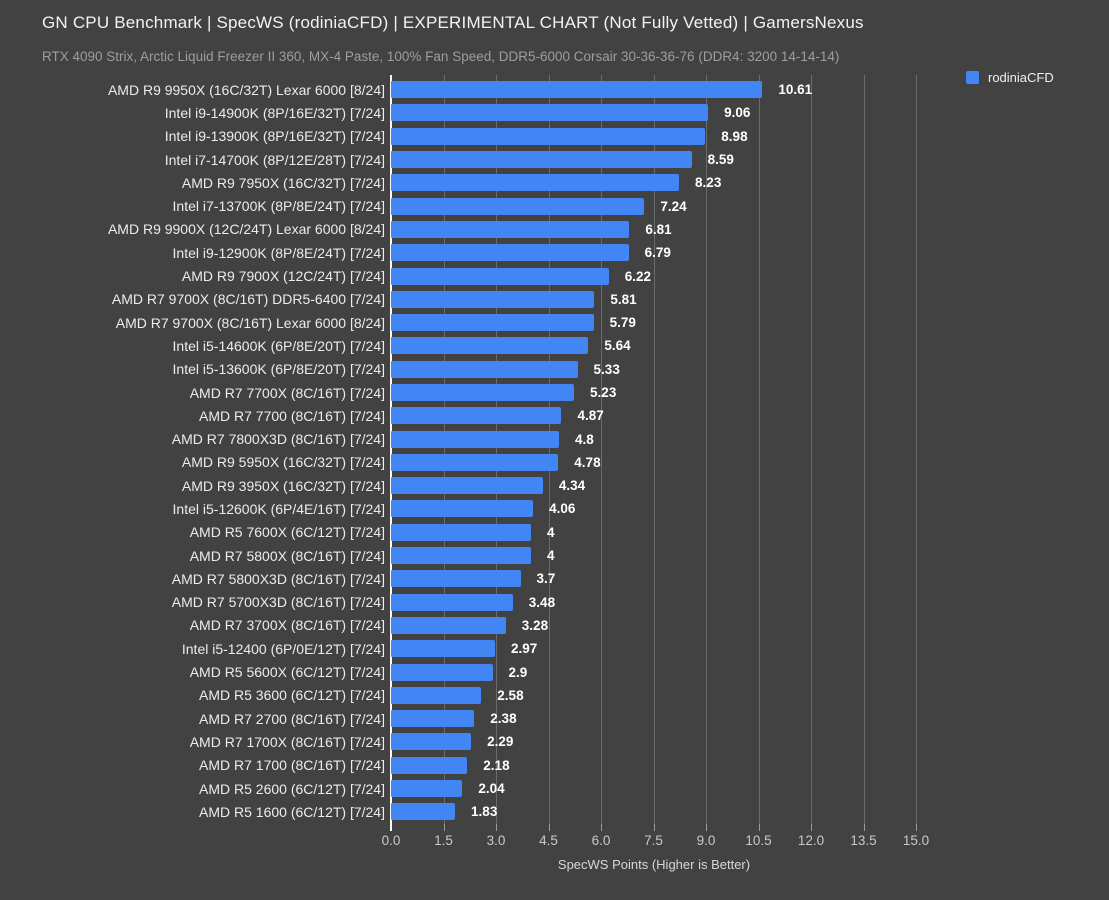 The image size is (1109, 900). I want to click on chart-row: Intel i7-13700K (8P/8E/24T) [7/24] 7.24, so click(554, 205).